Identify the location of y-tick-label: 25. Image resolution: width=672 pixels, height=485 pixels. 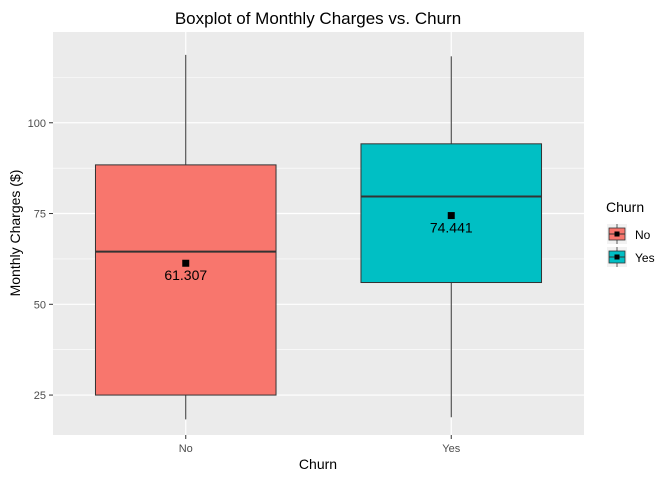
(40, 396).